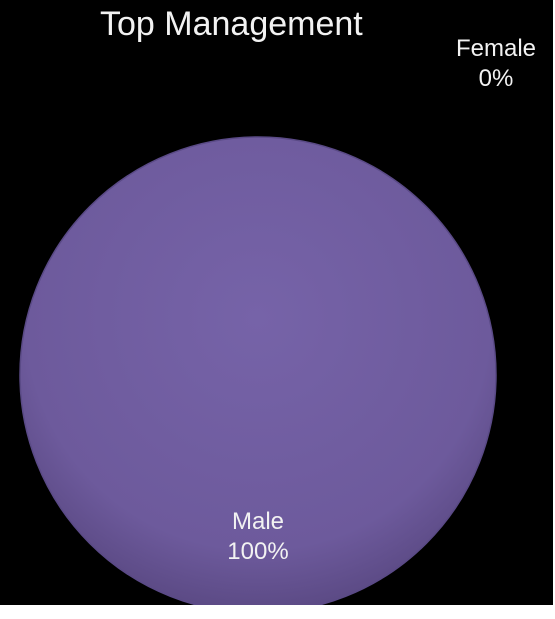 The width and height of the screenshot is (555, 619). Describe the element at coordinates (231, 24) in the screenshot. I see `chart-title: Top Management` at that location.